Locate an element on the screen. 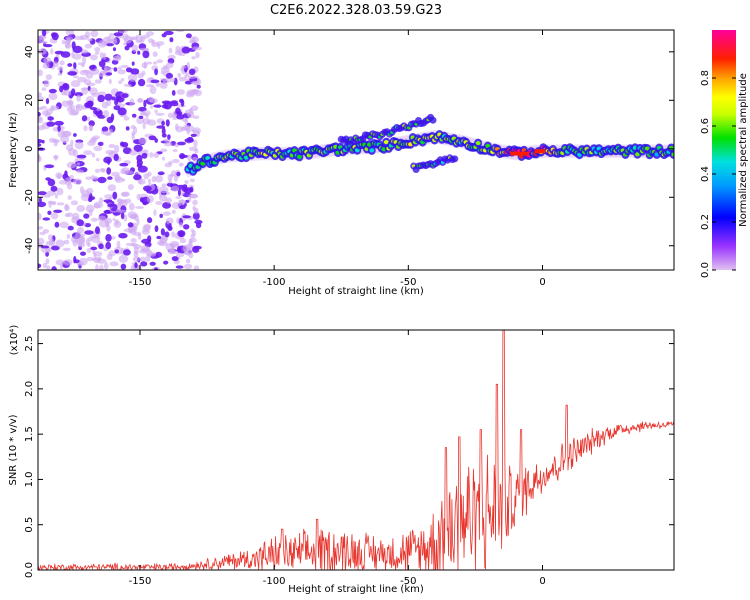  snr-y-multiplier: (x10⁴) is located at coordinates (14, 340).